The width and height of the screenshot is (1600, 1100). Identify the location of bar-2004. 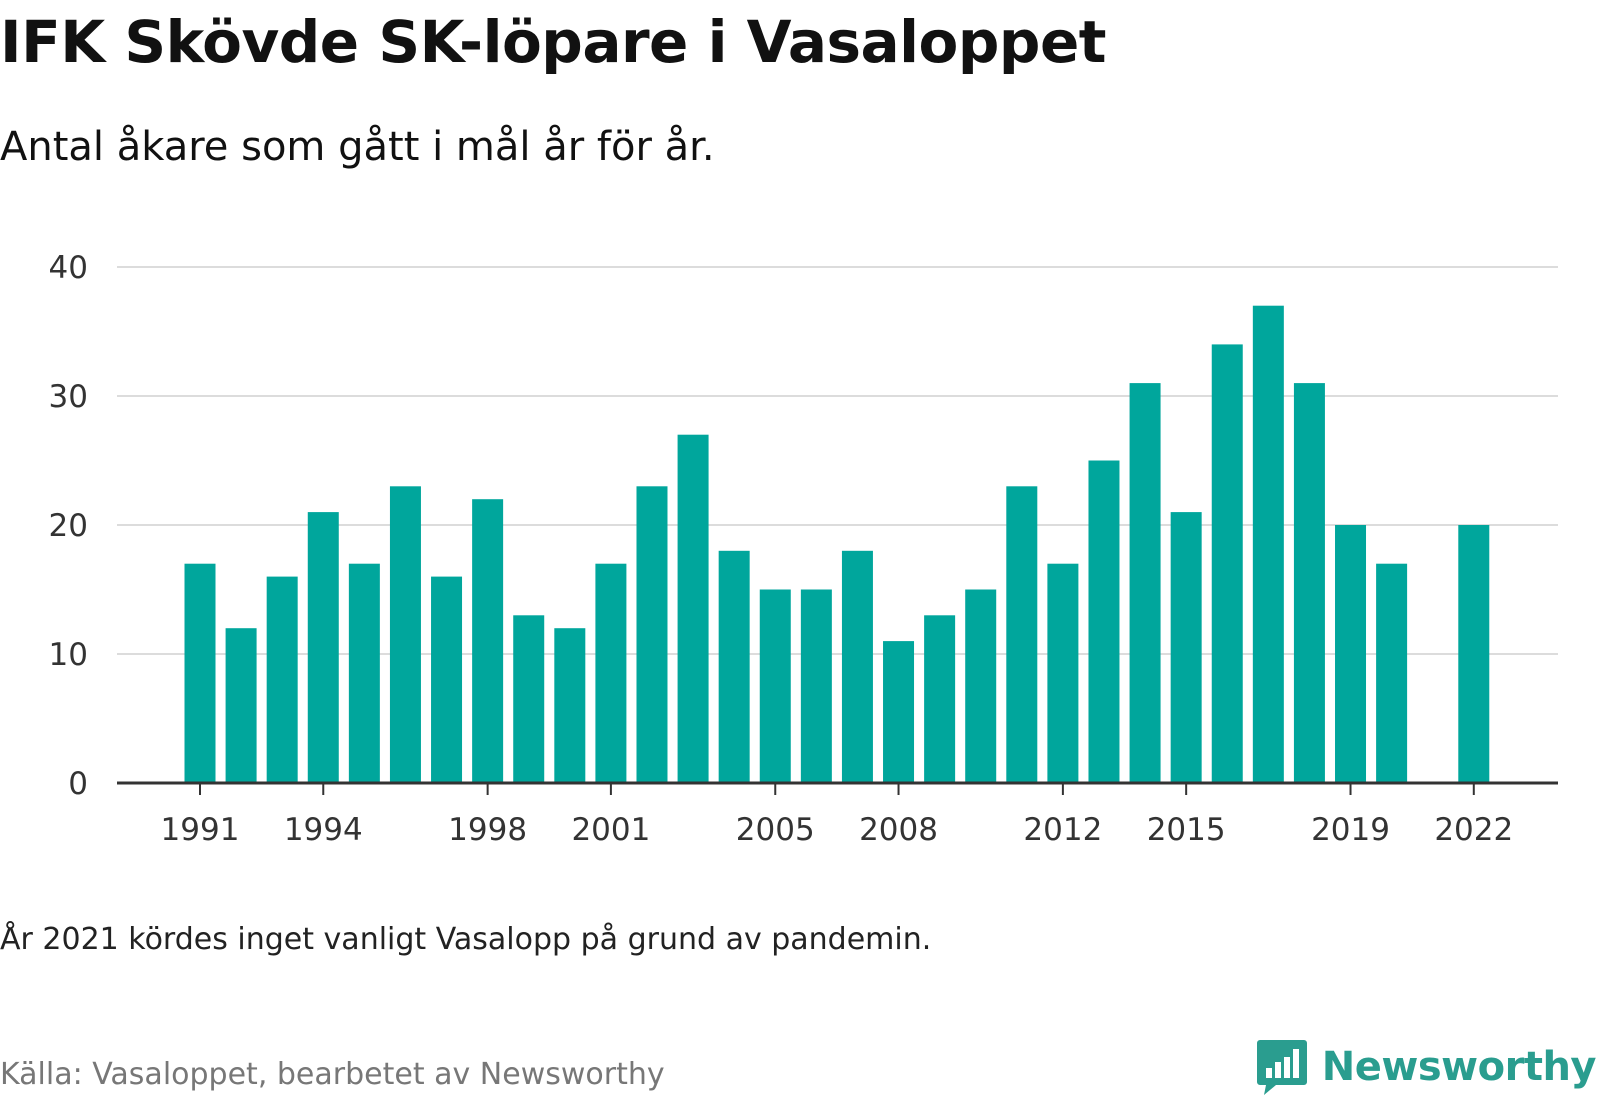
(734, 666).